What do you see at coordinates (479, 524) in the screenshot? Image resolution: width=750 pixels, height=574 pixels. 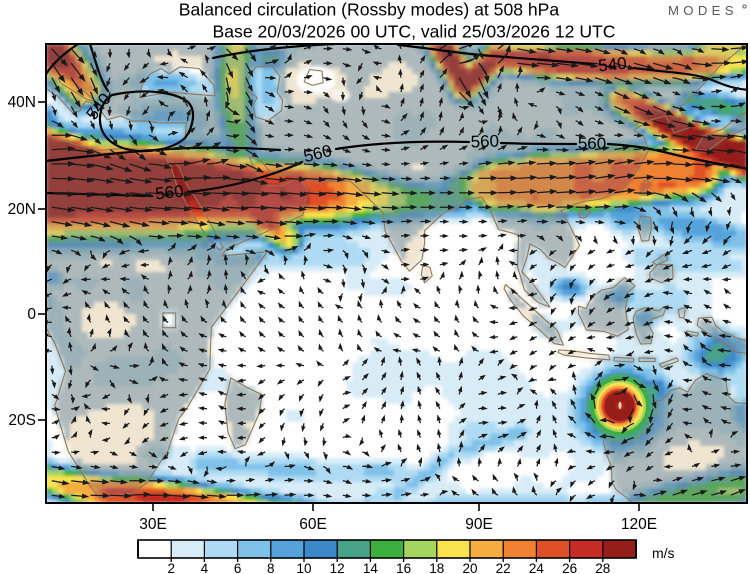 I see `svg-text: 90E` at bounding box center [479, 524].